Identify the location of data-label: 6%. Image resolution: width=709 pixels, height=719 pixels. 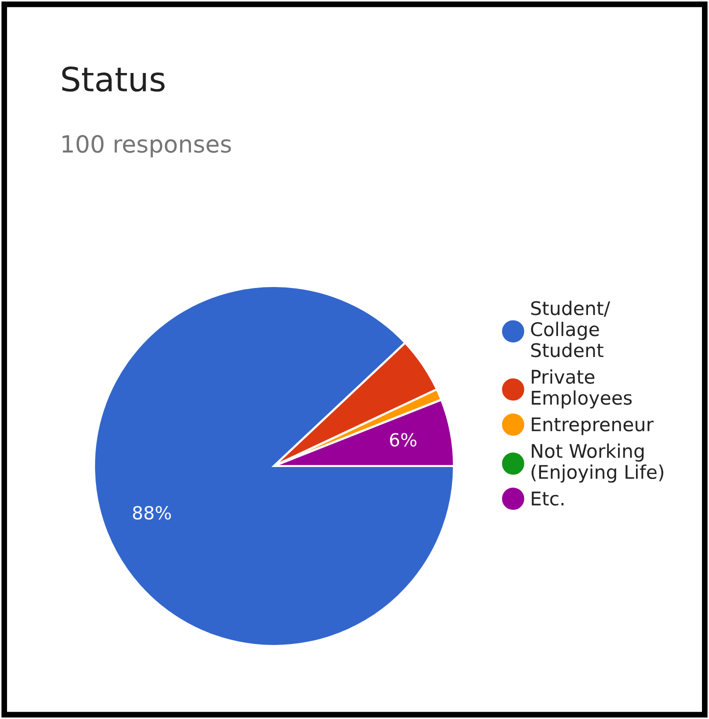
(403, 439).